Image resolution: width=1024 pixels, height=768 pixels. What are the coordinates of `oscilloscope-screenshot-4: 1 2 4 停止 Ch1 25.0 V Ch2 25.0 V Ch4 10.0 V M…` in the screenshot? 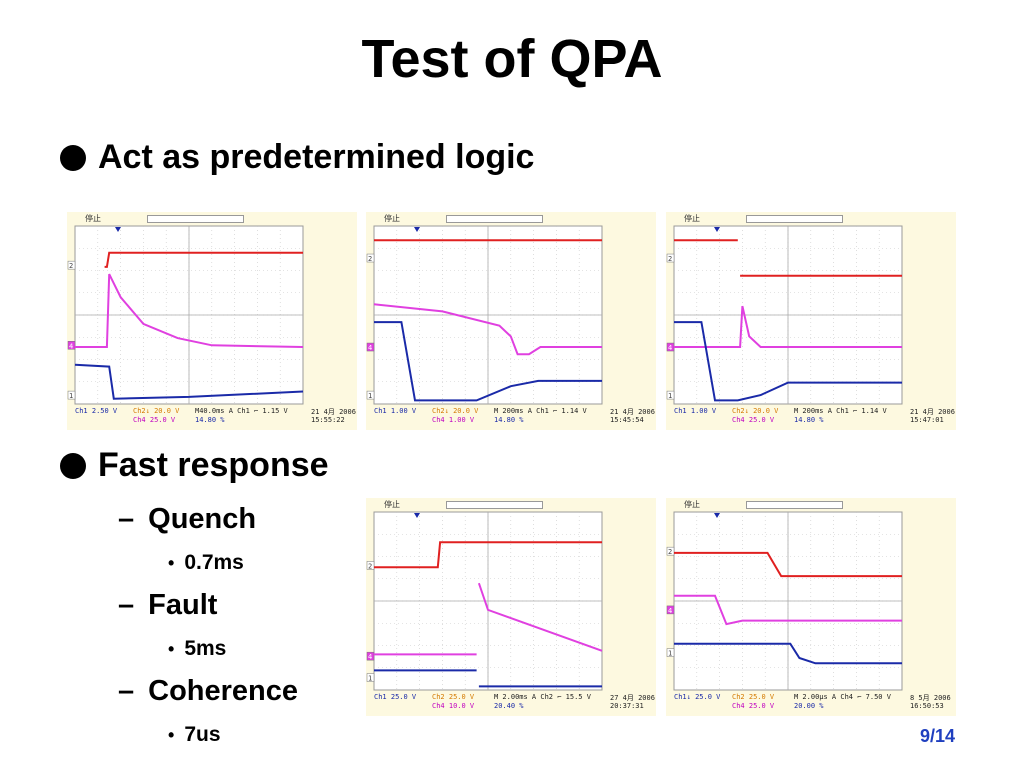 It's located at (511, 607).